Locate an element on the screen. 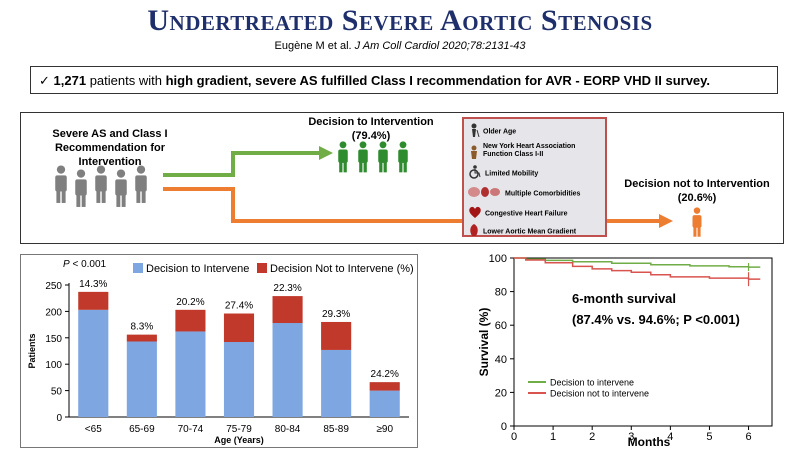 This screenshot has height=450, width=800. aortic-valve-icon is located at coordinates (474, 231).